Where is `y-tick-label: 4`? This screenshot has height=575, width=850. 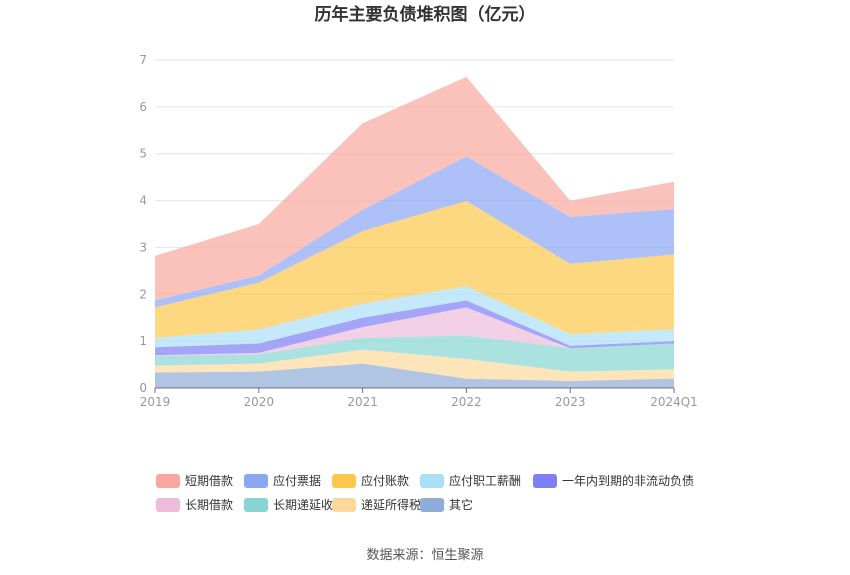
y-tick-label: 4 is located at coordinates (143, 201).